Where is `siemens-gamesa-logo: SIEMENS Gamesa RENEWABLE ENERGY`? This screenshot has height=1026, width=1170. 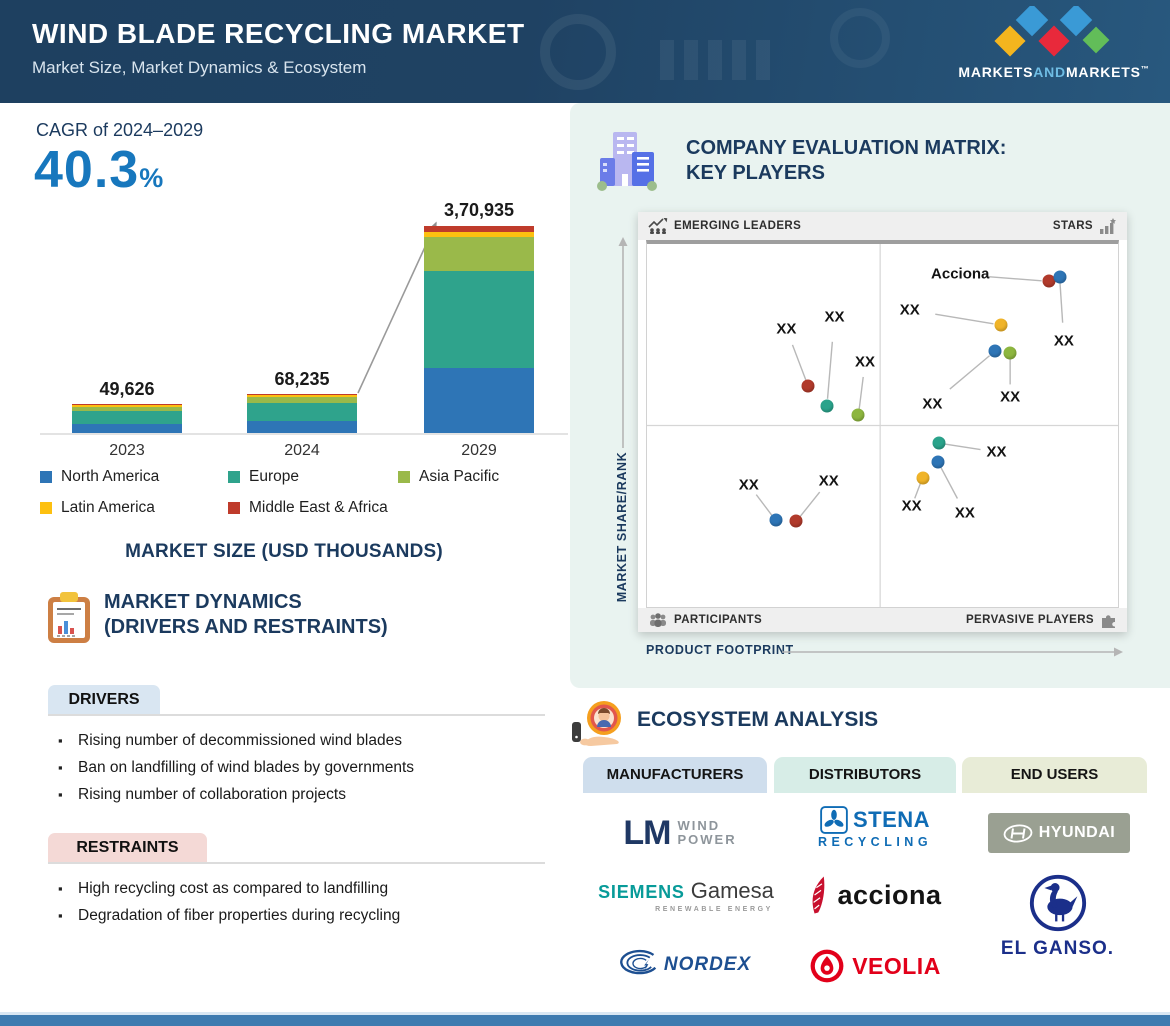 siemens-gamesa-logo: SIEMENS Gamesa RENEWABLE ENERGY is located at coordinates (686, 895).